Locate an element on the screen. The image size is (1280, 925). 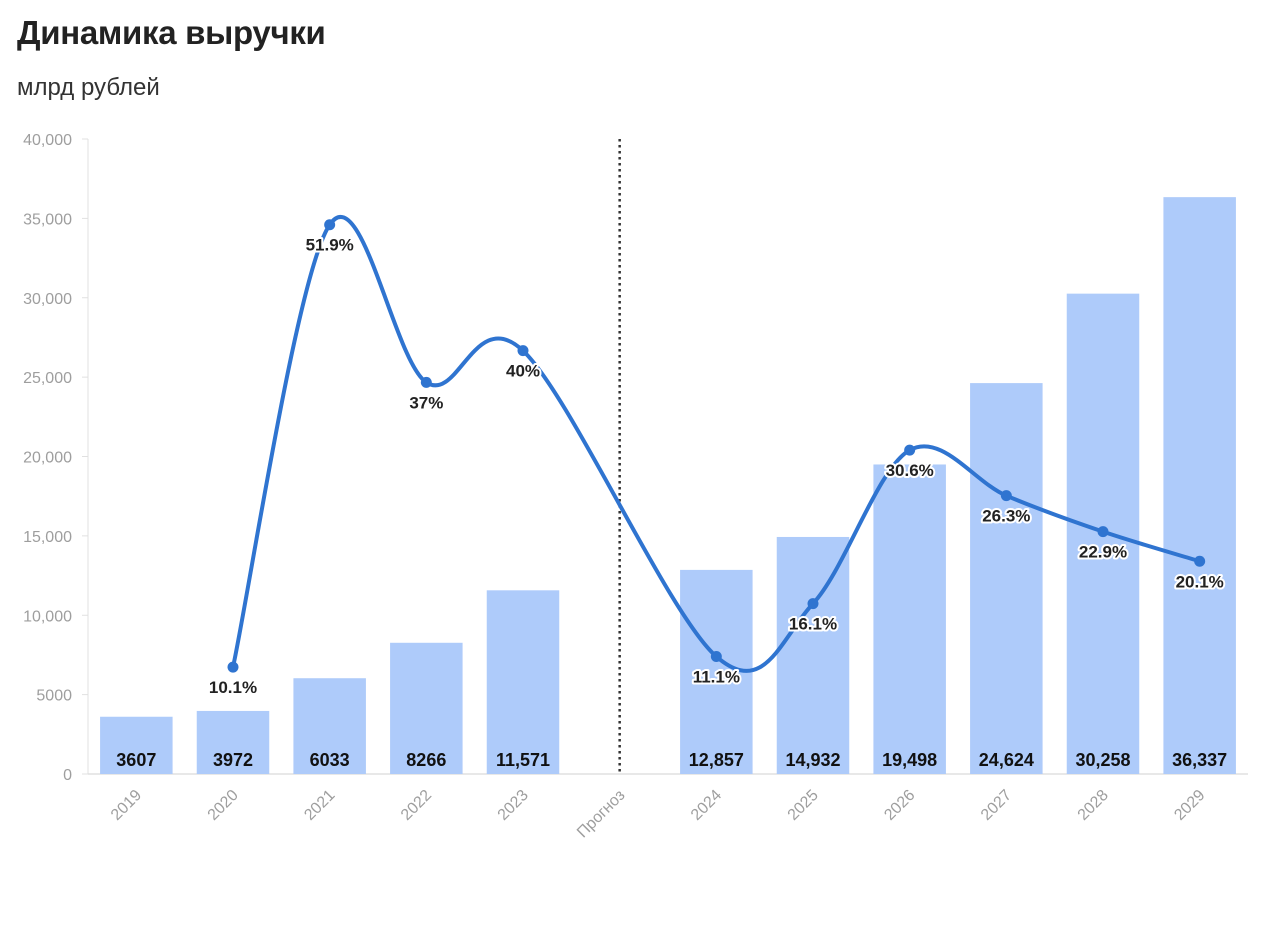
x-tick-label: 2023 is located at coordinates (513, 805).